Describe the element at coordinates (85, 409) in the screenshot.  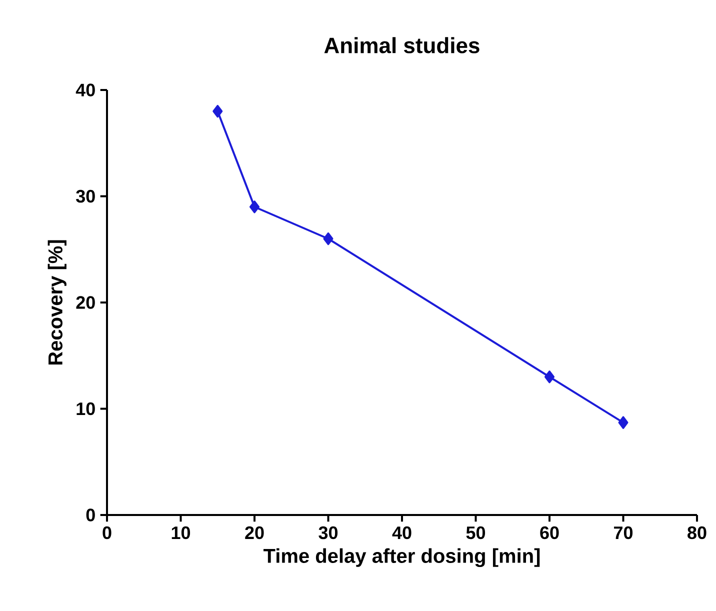
I see `y-tick-label: 10` at that location.